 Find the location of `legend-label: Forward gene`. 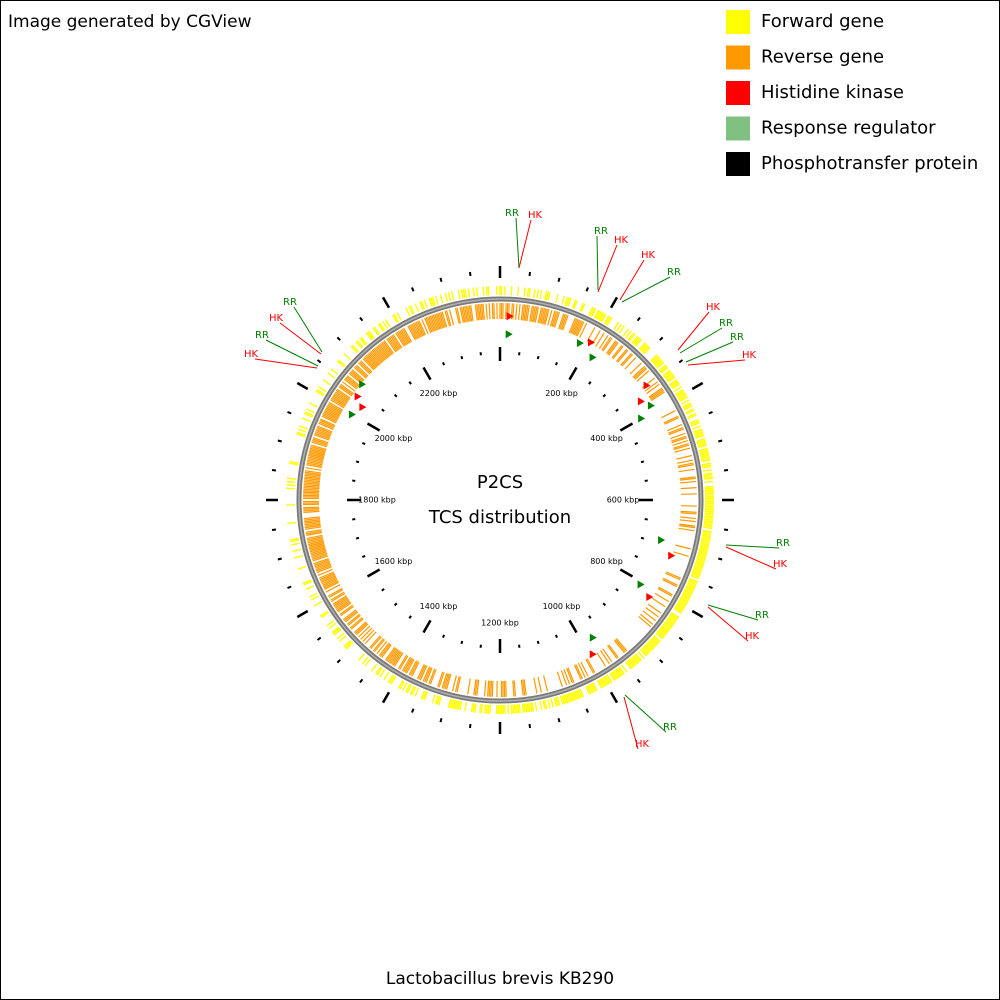

legend-label: Forward gene is located at coordinates (822, 21).